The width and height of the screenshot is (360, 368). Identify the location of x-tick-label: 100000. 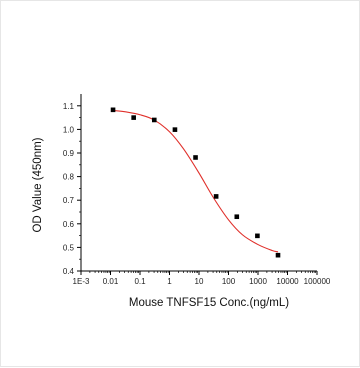
(317, 281).